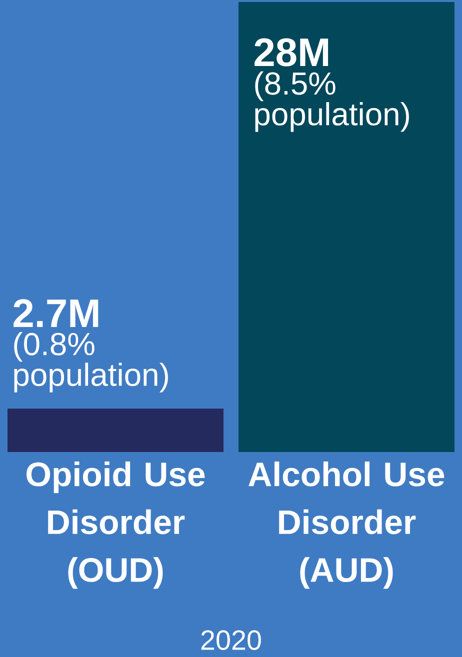  Describe the element at coordinates (231, 640) in the screenshot. I see `x-axis-title: 2020` at that location.